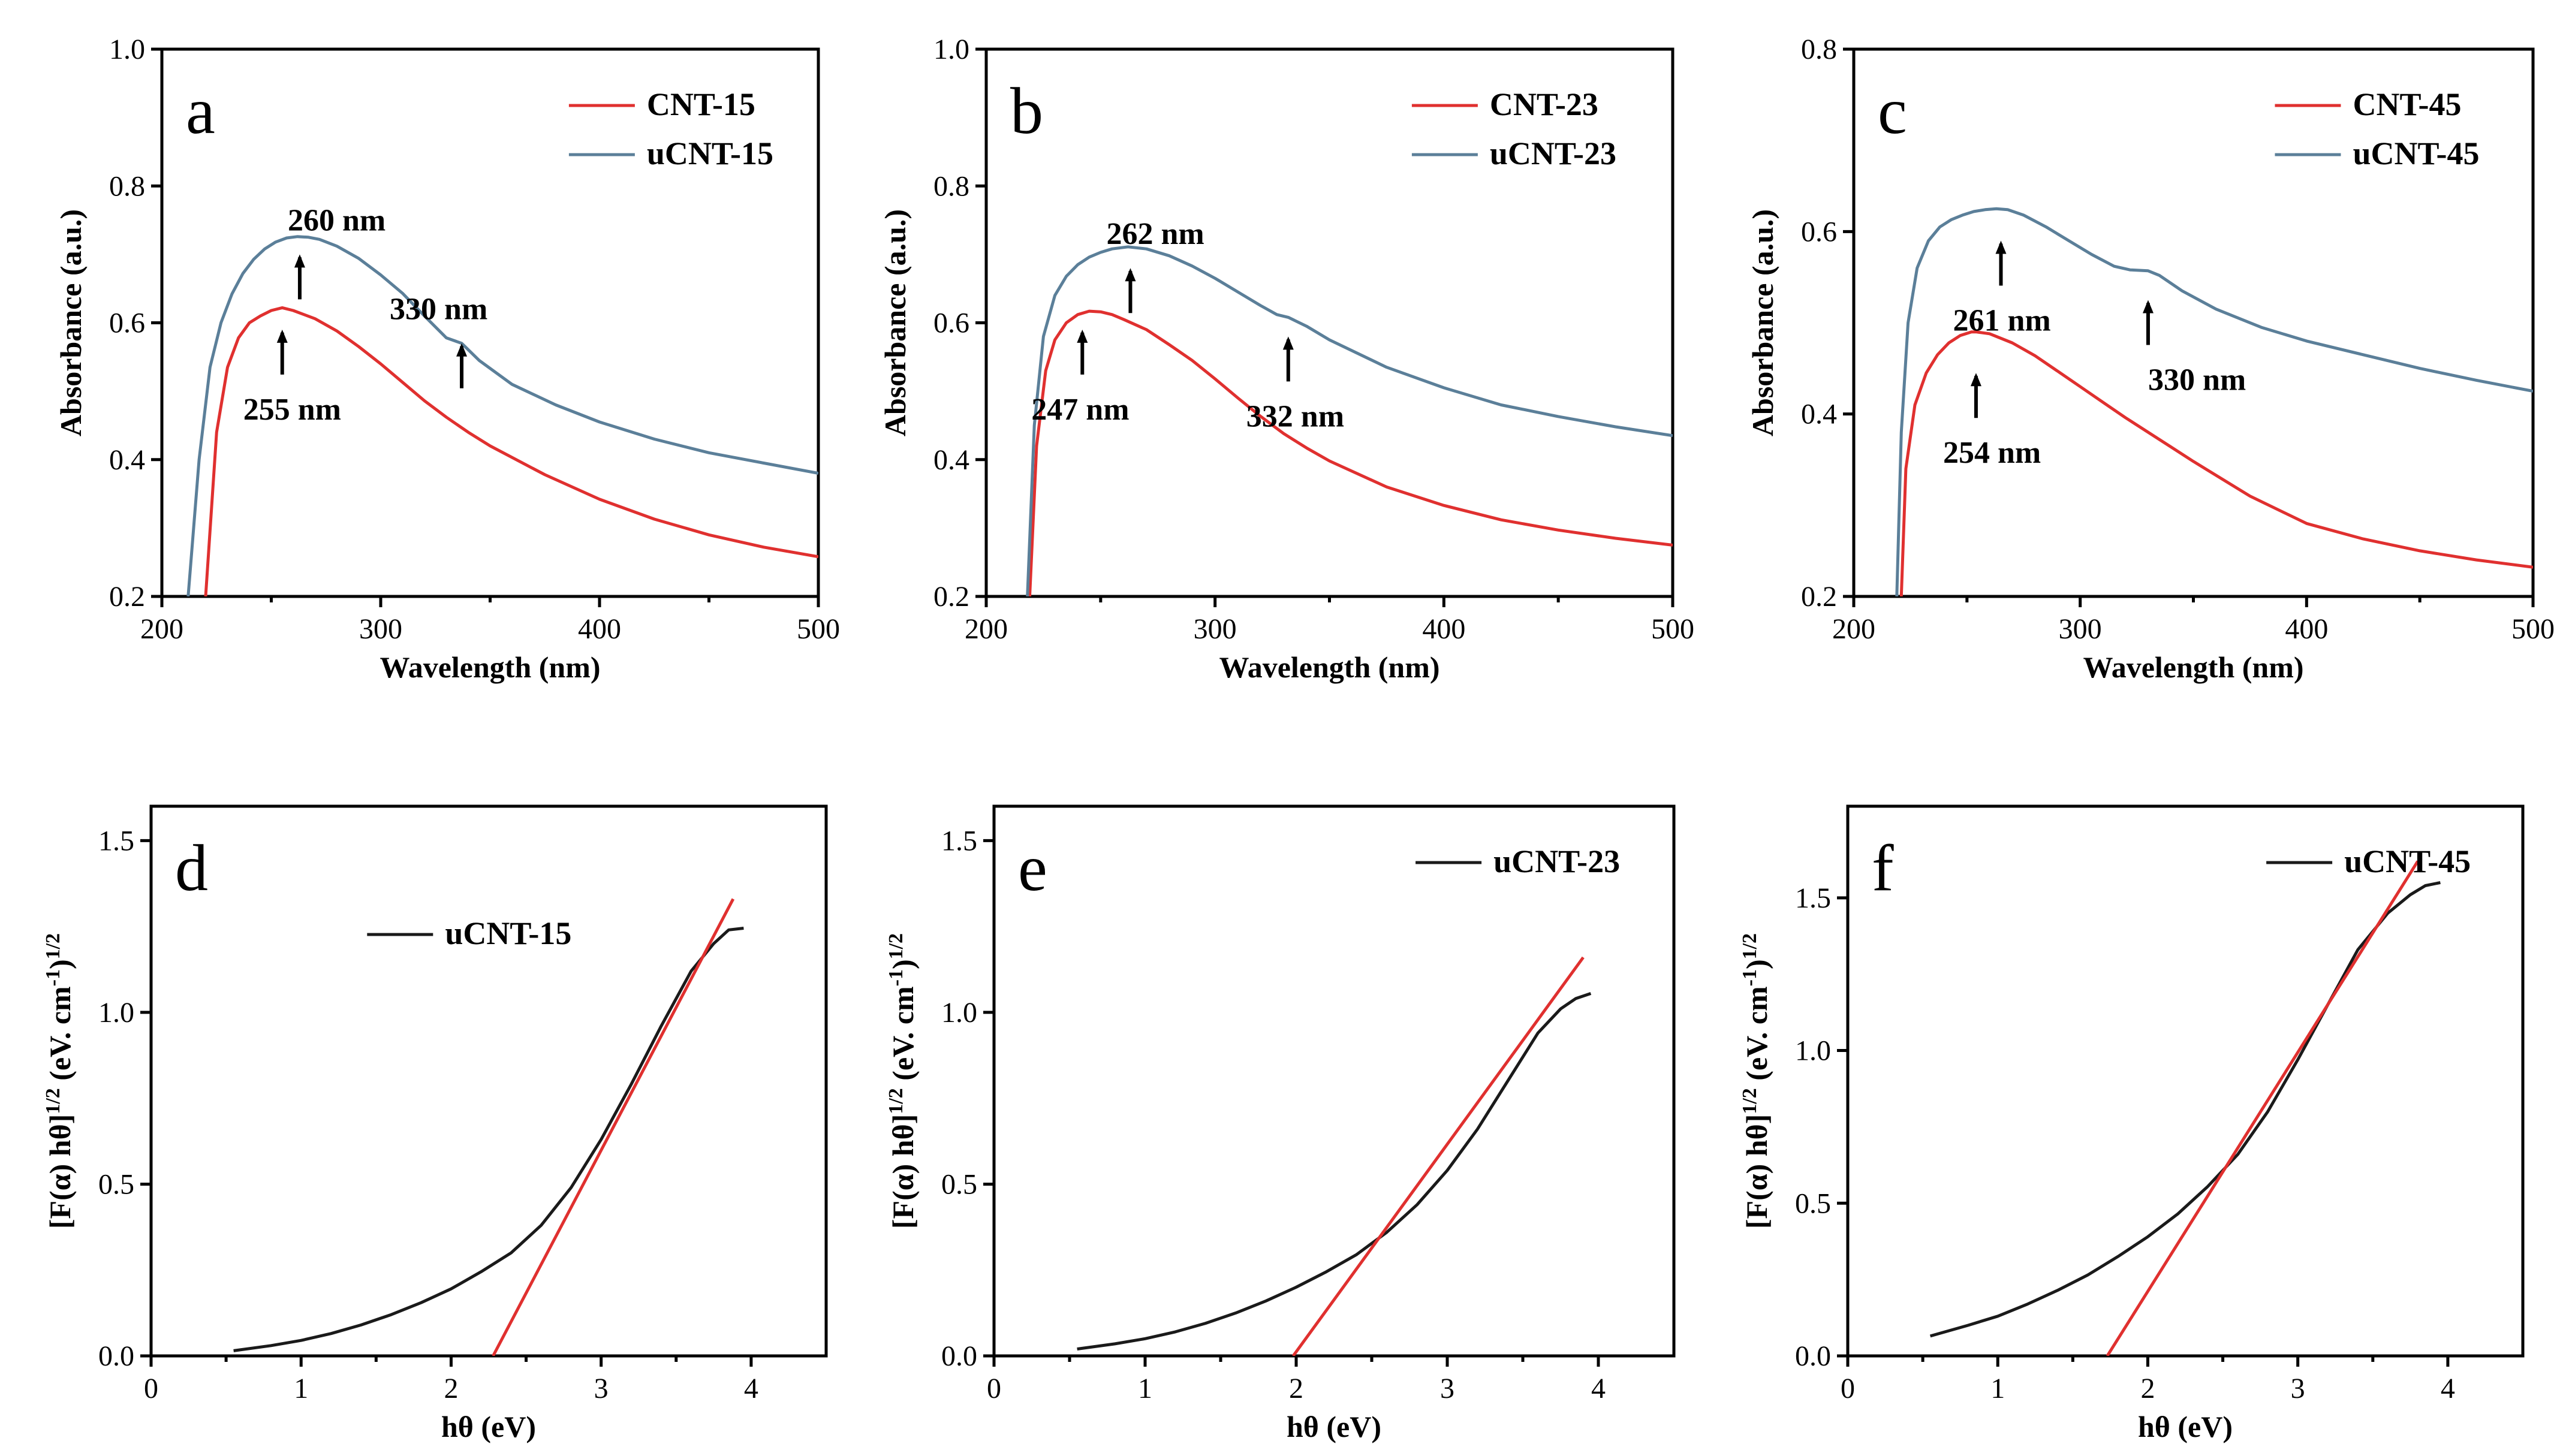 Image resolution: width=2569 pixels, height=1456 pixels. What do you see at coordinates (1892, 110) in the screenshot?
I see `panel-letter: c` at bounding box center [1892, 110].